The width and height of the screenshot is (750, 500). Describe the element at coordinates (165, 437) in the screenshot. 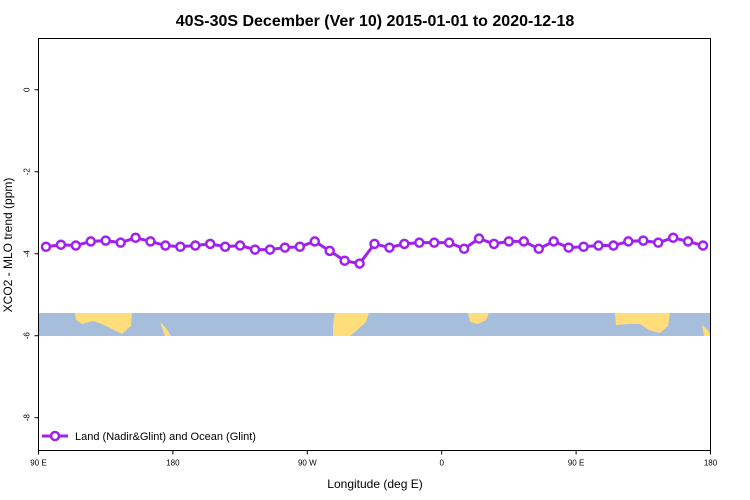

I see `legend-label: Land (Nadir&Glint) and Ocean (Glint)` at that location.